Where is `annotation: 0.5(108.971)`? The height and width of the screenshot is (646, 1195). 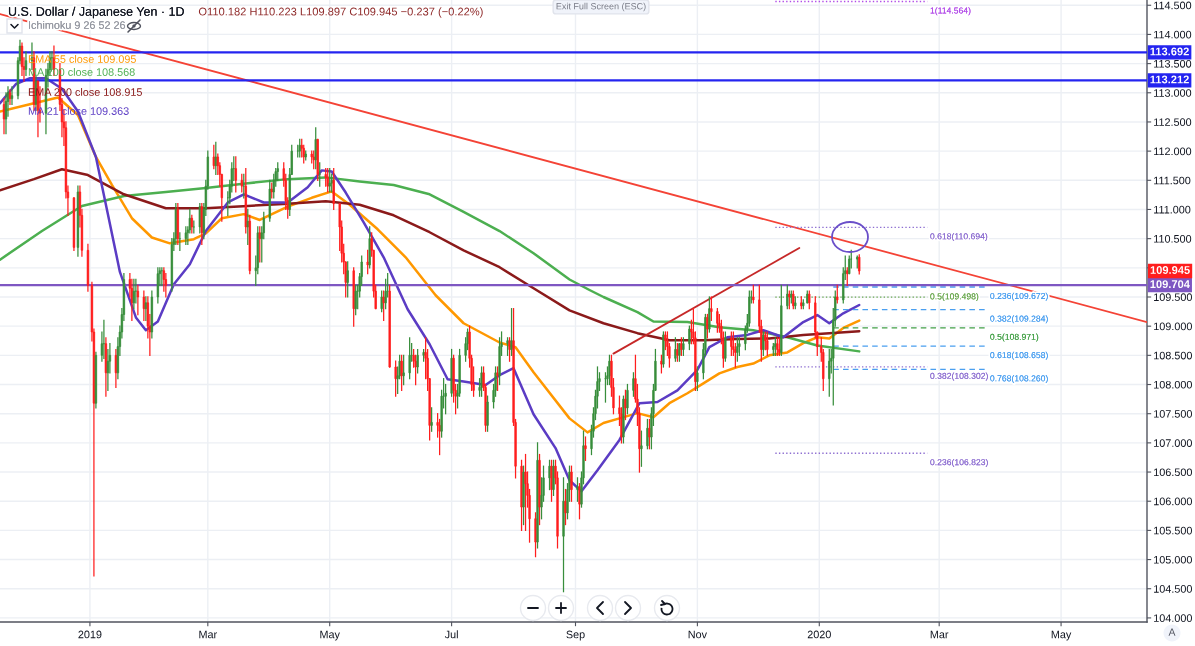 annotation: 0.5(108.971) is located at coordinates (1014, 337).